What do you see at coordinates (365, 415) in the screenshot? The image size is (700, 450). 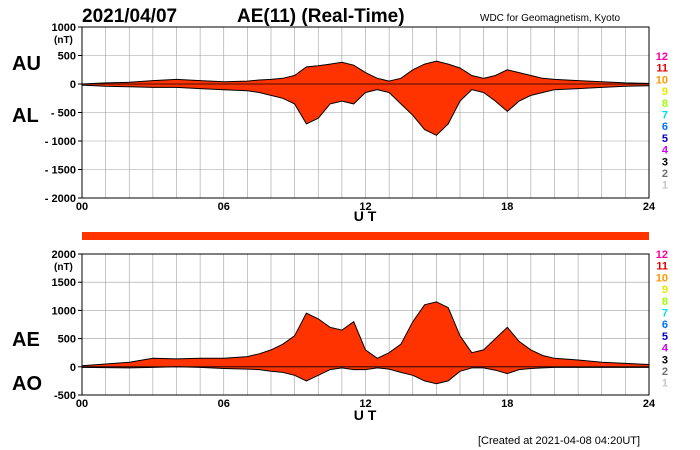 I see `x-axis-label-bottom: U T` at bounding box center [365, 415].